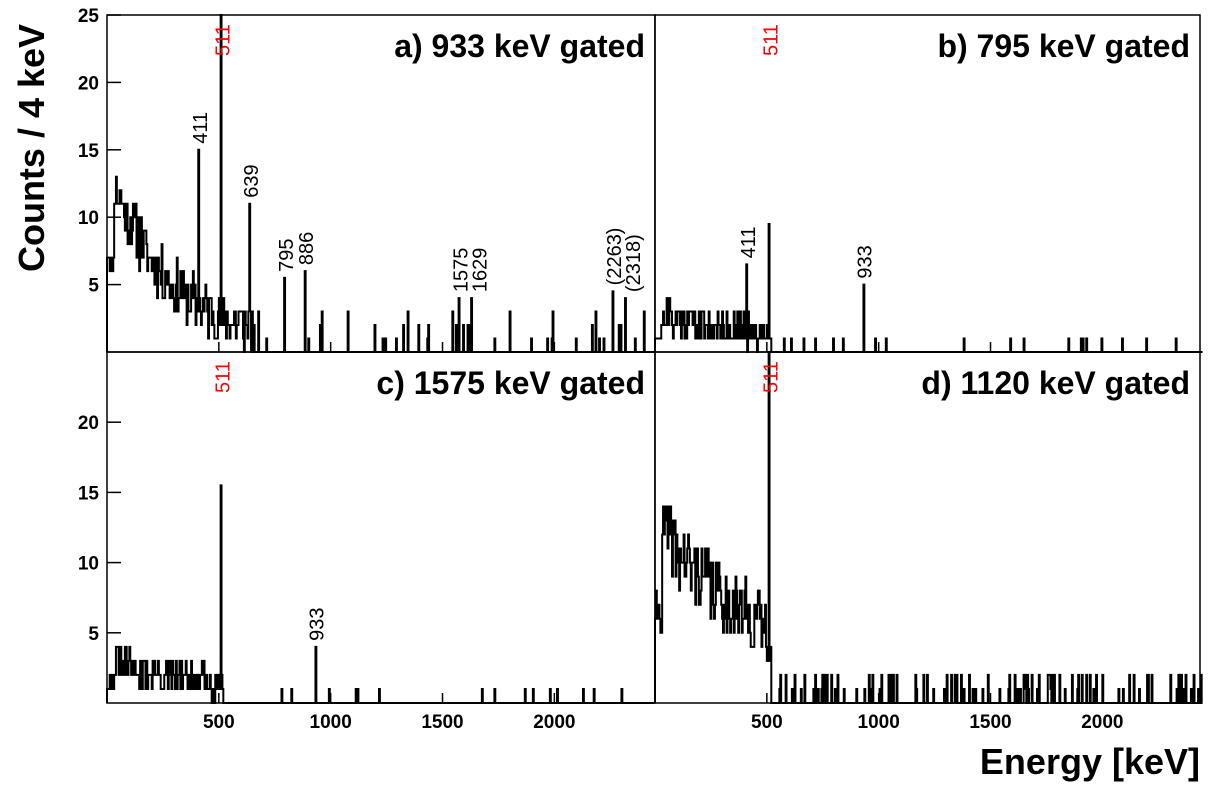 This screenshot has width=1217, height=785. Describe the element at coordinates (1090, 761) in the screenshot. I see `x-axis-title: Energy [keV]` at that location.